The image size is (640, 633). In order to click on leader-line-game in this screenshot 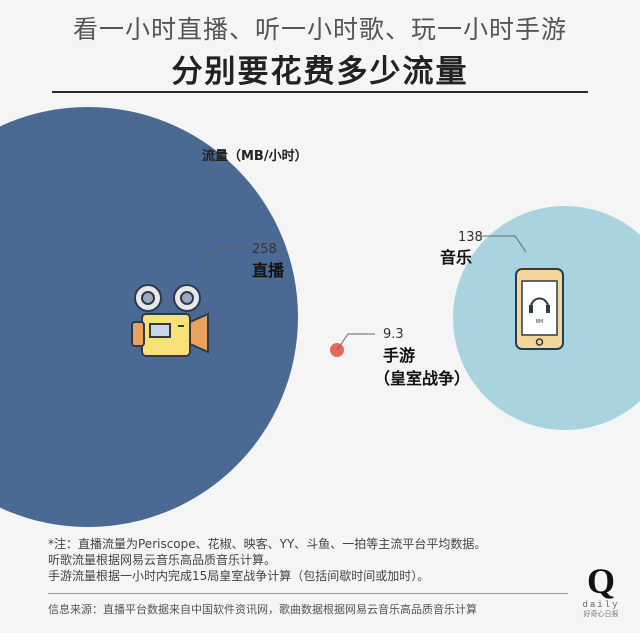, I will do `click(355, 342)`.